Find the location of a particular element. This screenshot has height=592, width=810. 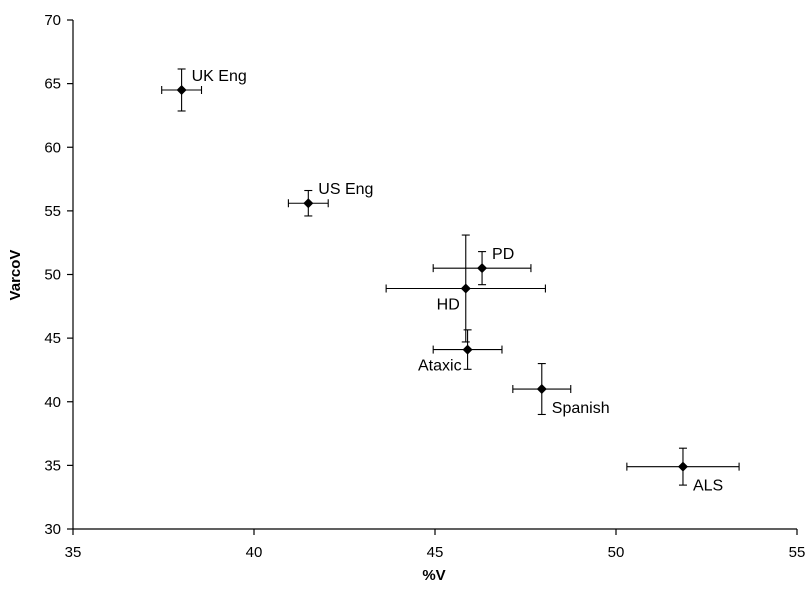

data-point-group: US Eng is located at coordinates (330, 199).